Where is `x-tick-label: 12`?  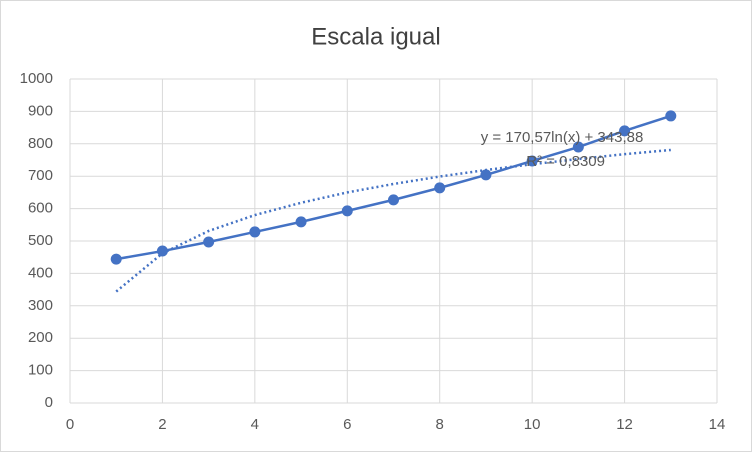 x-tick-label: 12 is located at coordinates (624, 424).